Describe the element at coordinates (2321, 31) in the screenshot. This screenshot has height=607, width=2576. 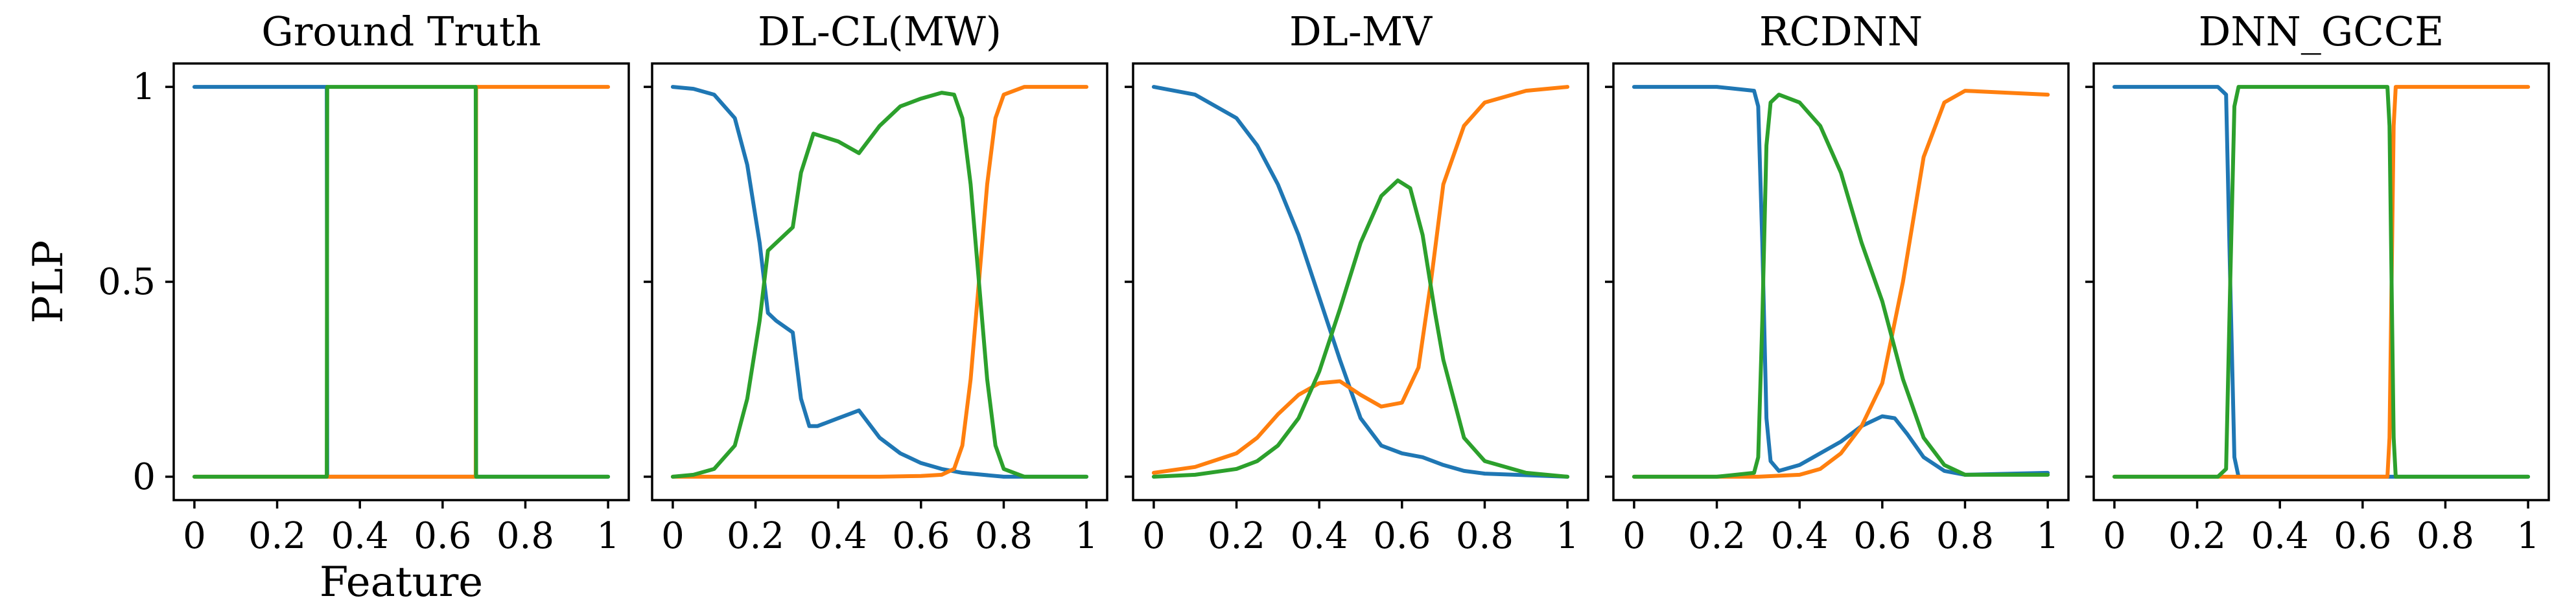
I see `panel-title: DNN_GCCE` at that location.